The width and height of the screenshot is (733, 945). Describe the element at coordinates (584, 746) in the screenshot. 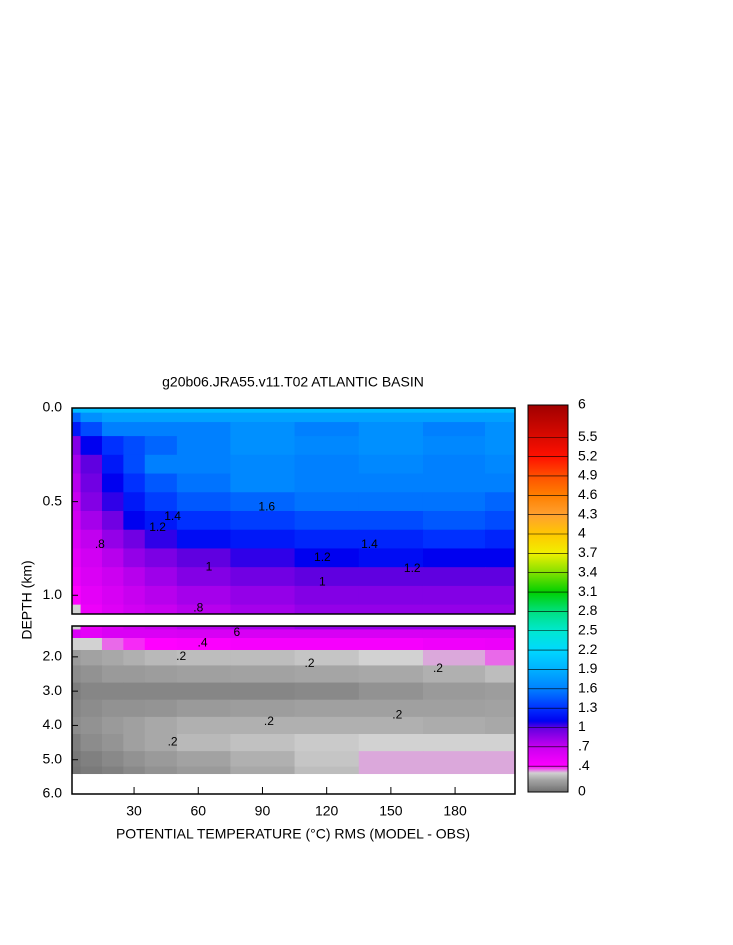

I see `colorbar-tick-label: .7` at that location.